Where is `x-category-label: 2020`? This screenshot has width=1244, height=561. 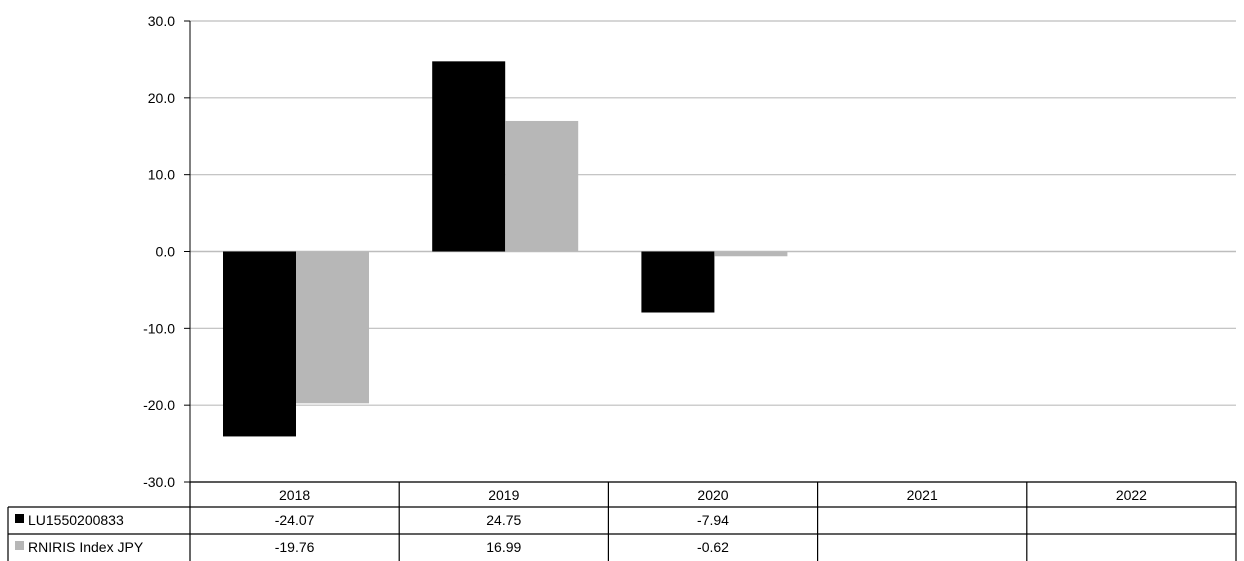 x-category-label: 2020 is located at coordinates (712, 495).